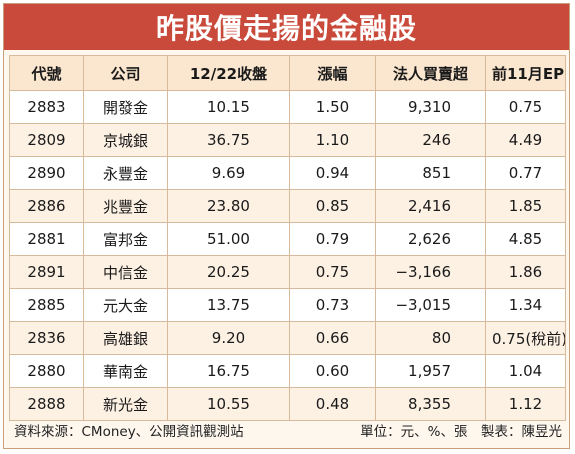 The height and width of the screenshot is (454, 575). What do you see at coordinates (332, 371) in the screenshot?
I see `cell-change: 0.60` at bounding box center [332, 371].